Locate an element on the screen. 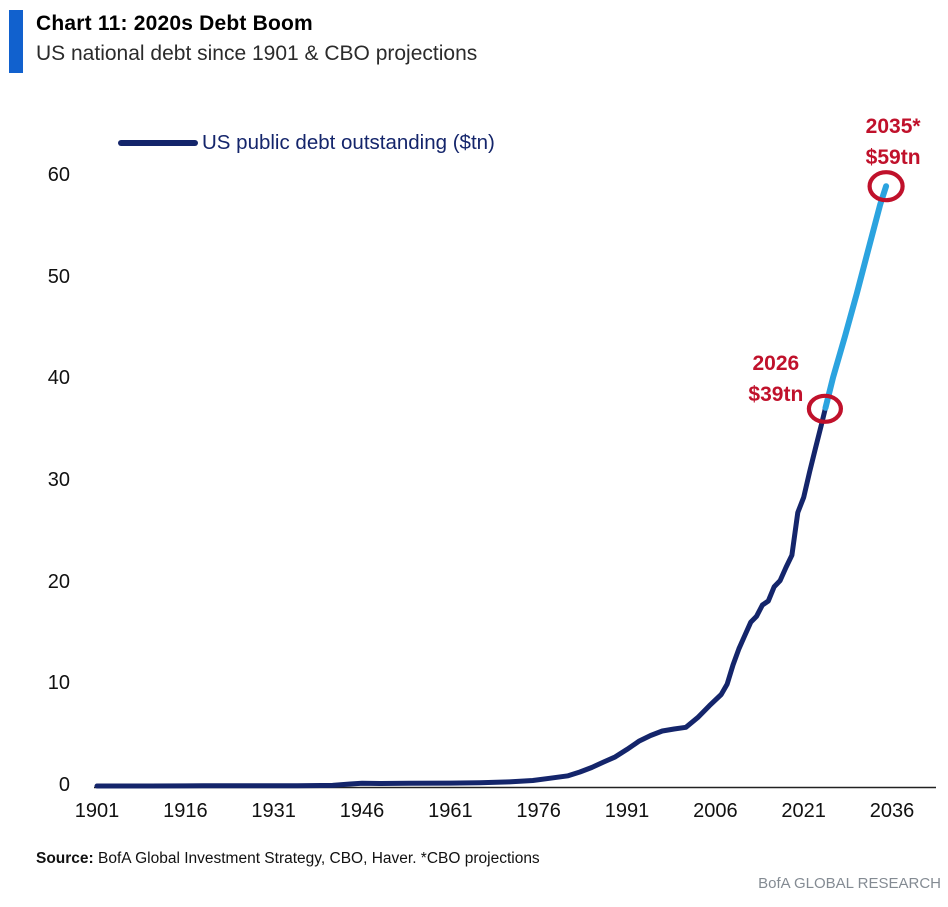  annotation-value: $59tn is located at coordinates (893, 158).